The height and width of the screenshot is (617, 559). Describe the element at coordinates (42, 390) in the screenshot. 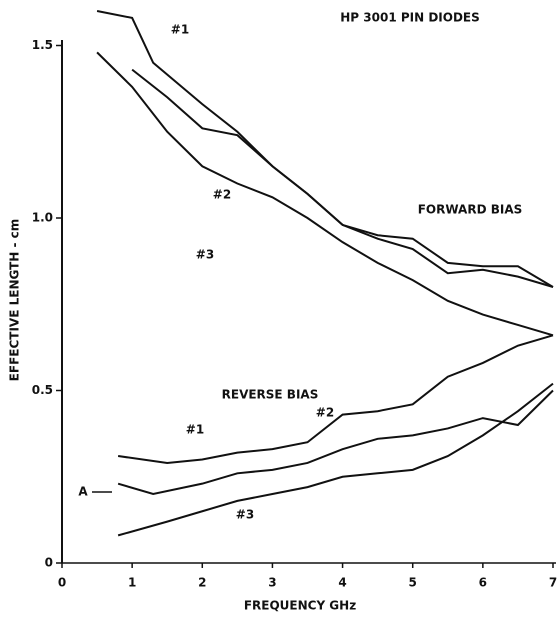

I see `y-tick-label: 0.5` at that location.